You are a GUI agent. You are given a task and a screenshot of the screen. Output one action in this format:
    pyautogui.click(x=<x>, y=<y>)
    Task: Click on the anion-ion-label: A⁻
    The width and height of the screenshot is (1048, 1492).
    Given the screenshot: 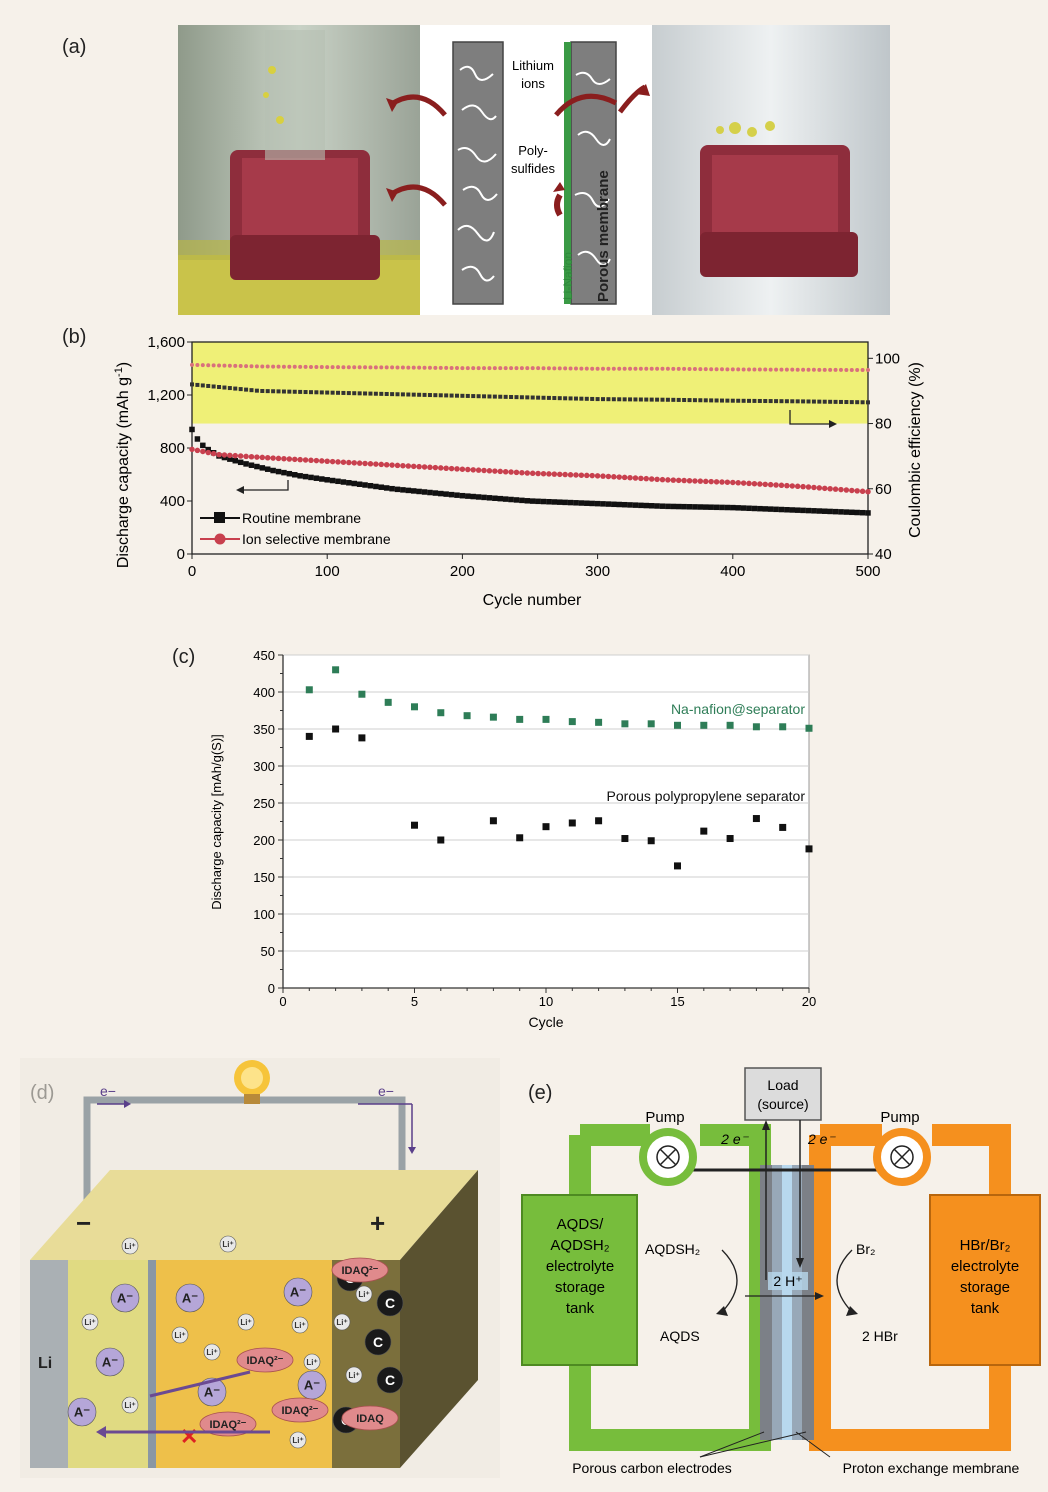 What is the action you would take?
    pyautogui.click(x=312, y=1385)
    